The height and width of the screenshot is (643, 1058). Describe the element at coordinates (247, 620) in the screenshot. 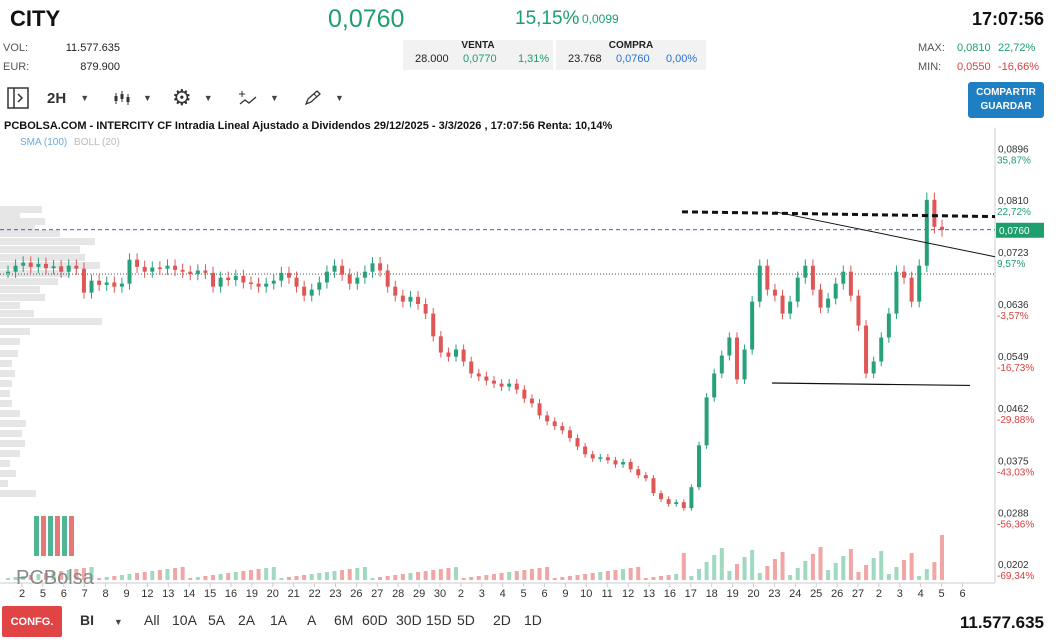

I see `period-2a: 2A` at that location.